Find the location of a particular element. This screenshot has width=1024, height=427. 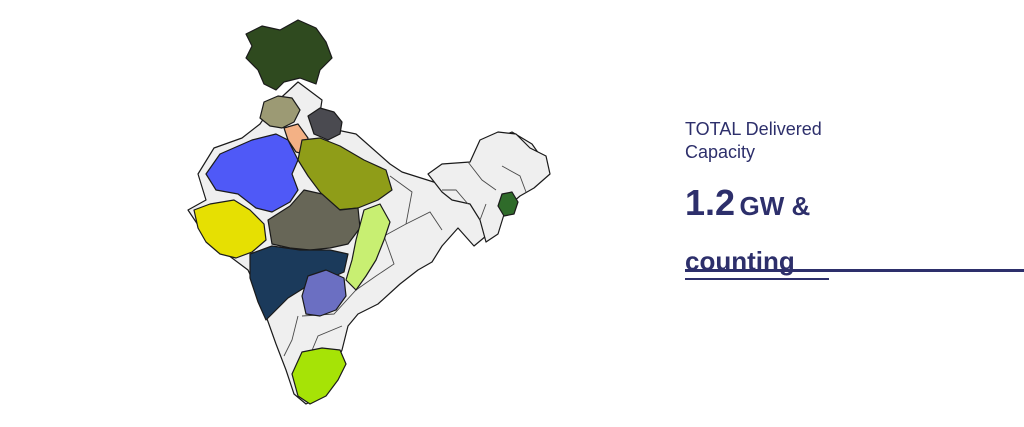

state-chhattisgarh is located at coordinates (368, 247).